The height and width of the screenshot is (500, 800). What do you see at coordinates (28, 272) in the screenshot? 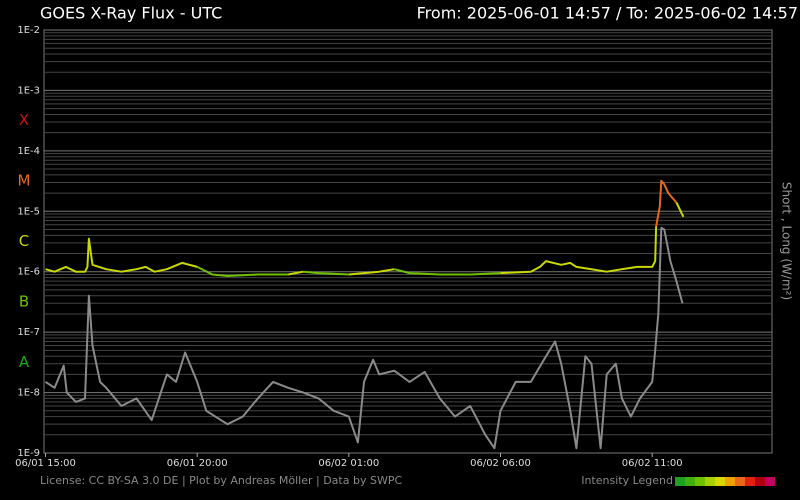
I see `y-tick-label: 1E-6` at bounding box center [28, 272].